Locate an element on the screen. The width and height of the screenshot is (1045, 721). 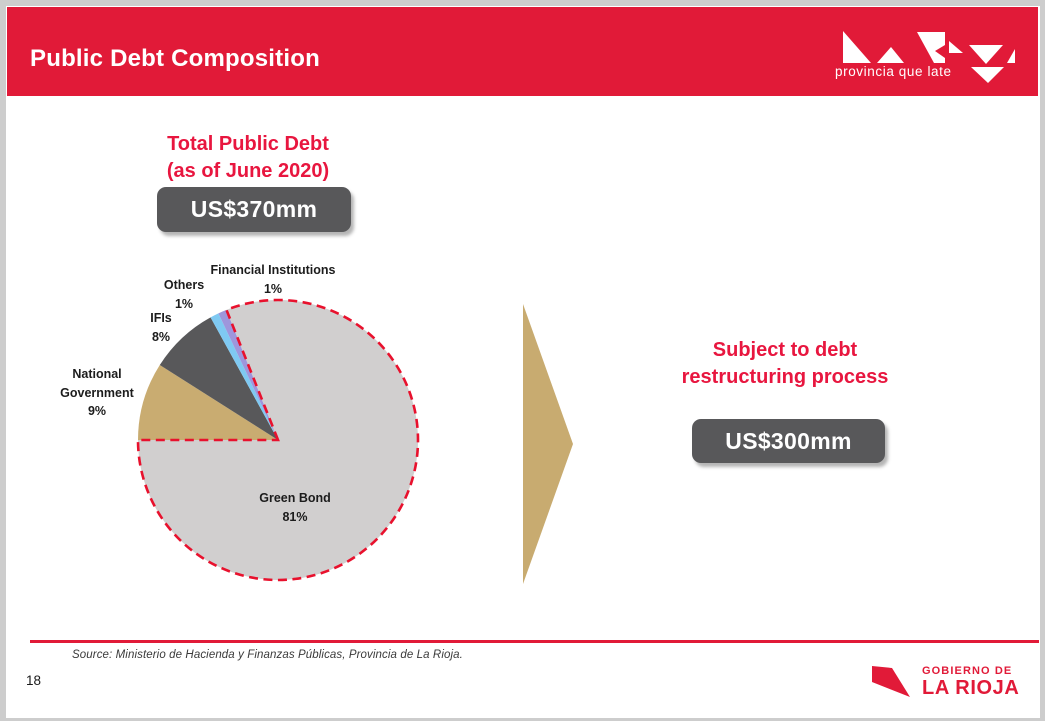
flow-arrow-icon is located at coordinates (548, 444).